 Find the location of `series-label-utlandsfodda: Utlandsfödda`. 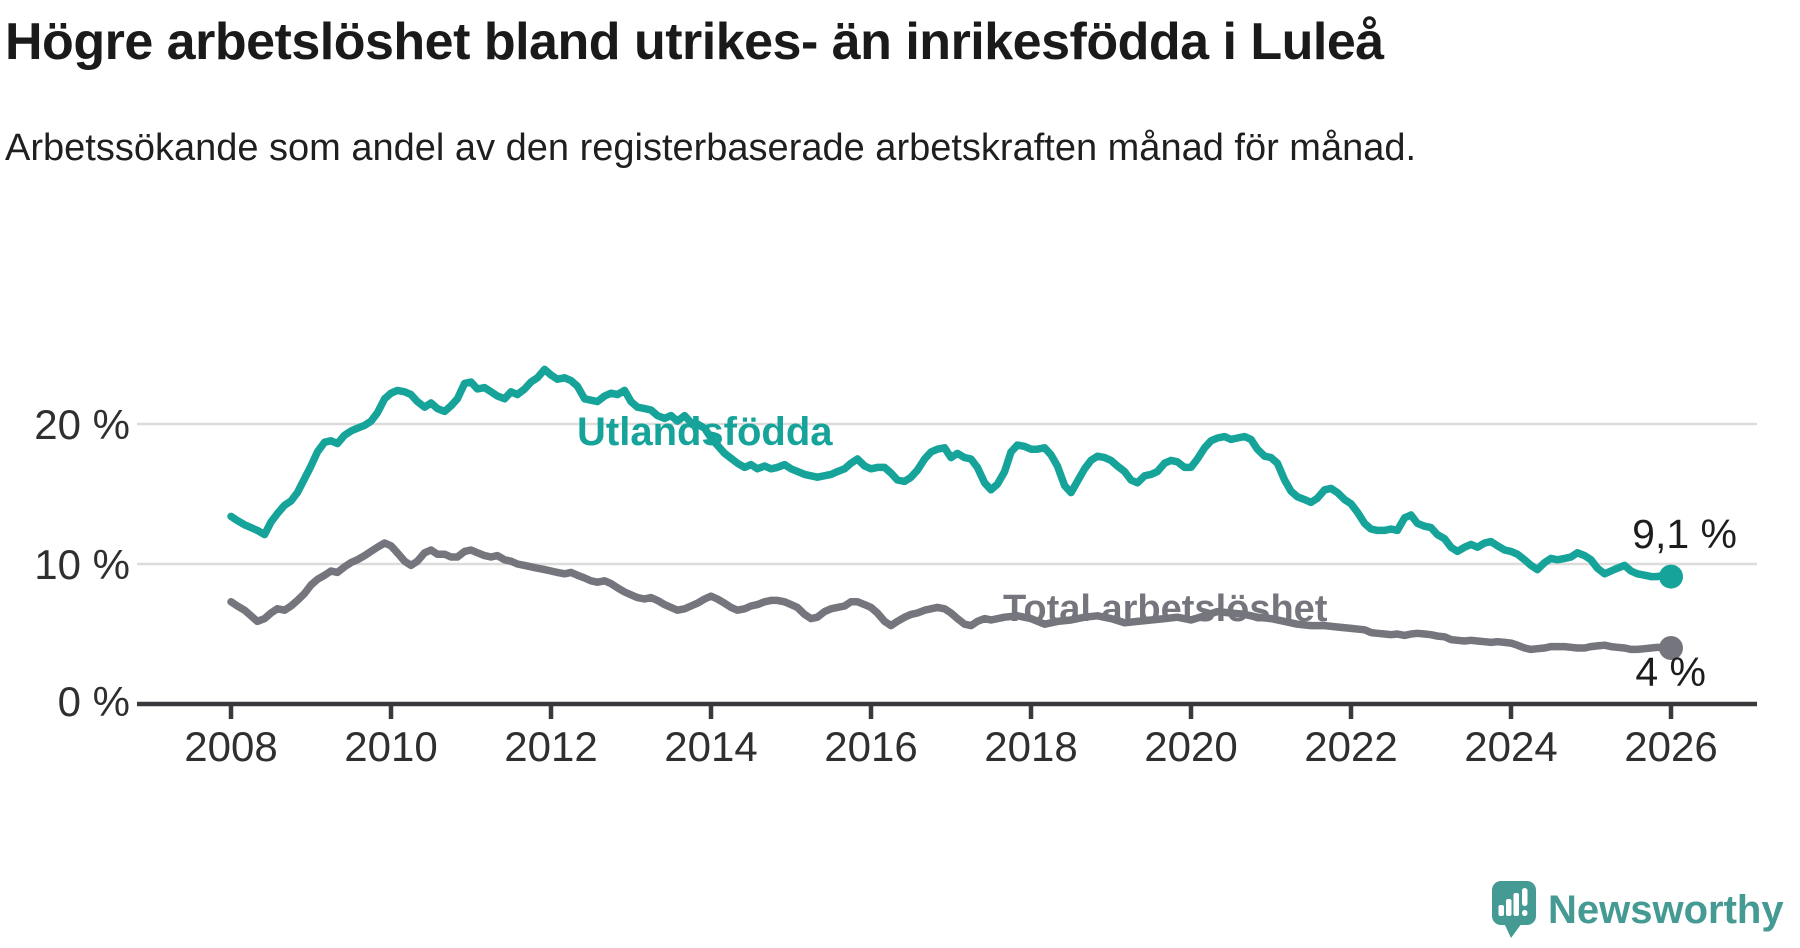

series-label-utlandsfodda: Utlandsfödda is located at coordinates (705, 432).